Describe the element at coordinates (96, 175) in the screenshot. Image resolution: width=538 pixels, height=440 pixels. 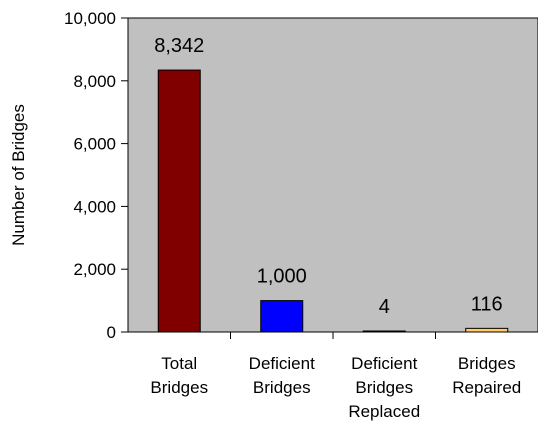
I see `y-axis: 10,000 8,000 6,000 4,000 2,000 0` at that location.